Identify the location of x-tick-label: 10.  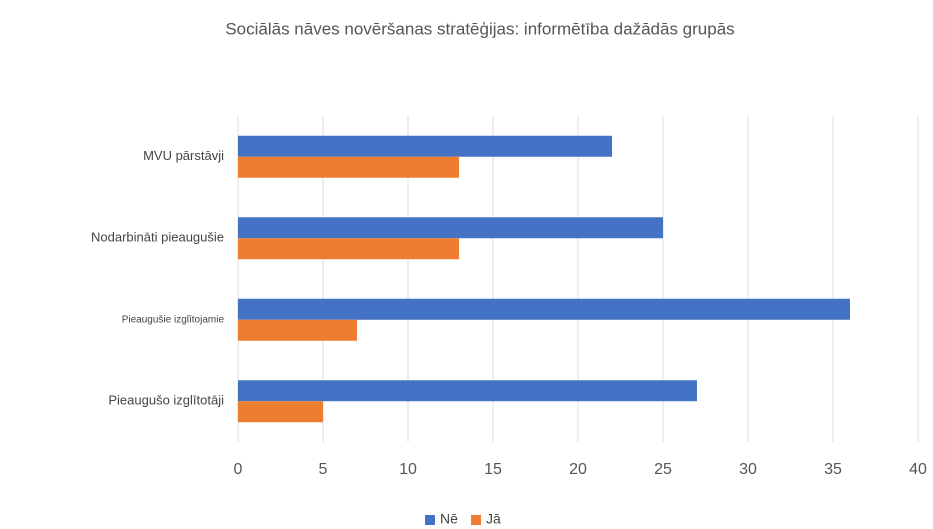
(408, 469).